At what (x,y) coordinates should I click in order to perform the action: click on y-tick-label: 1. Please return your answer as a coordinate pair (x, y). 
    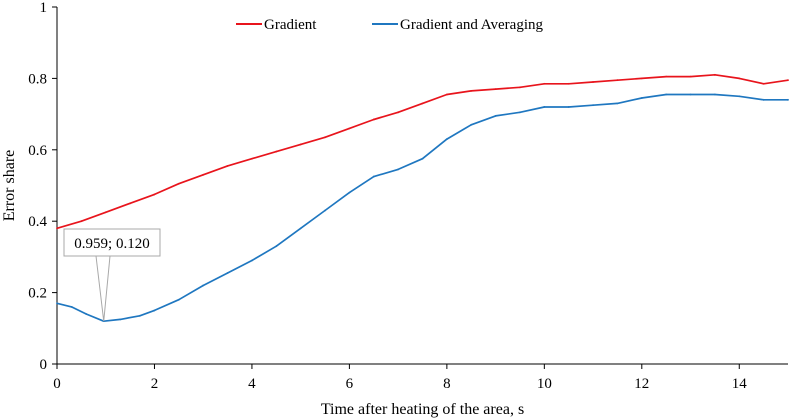
    Looking at the image, I should click on (44, 8).